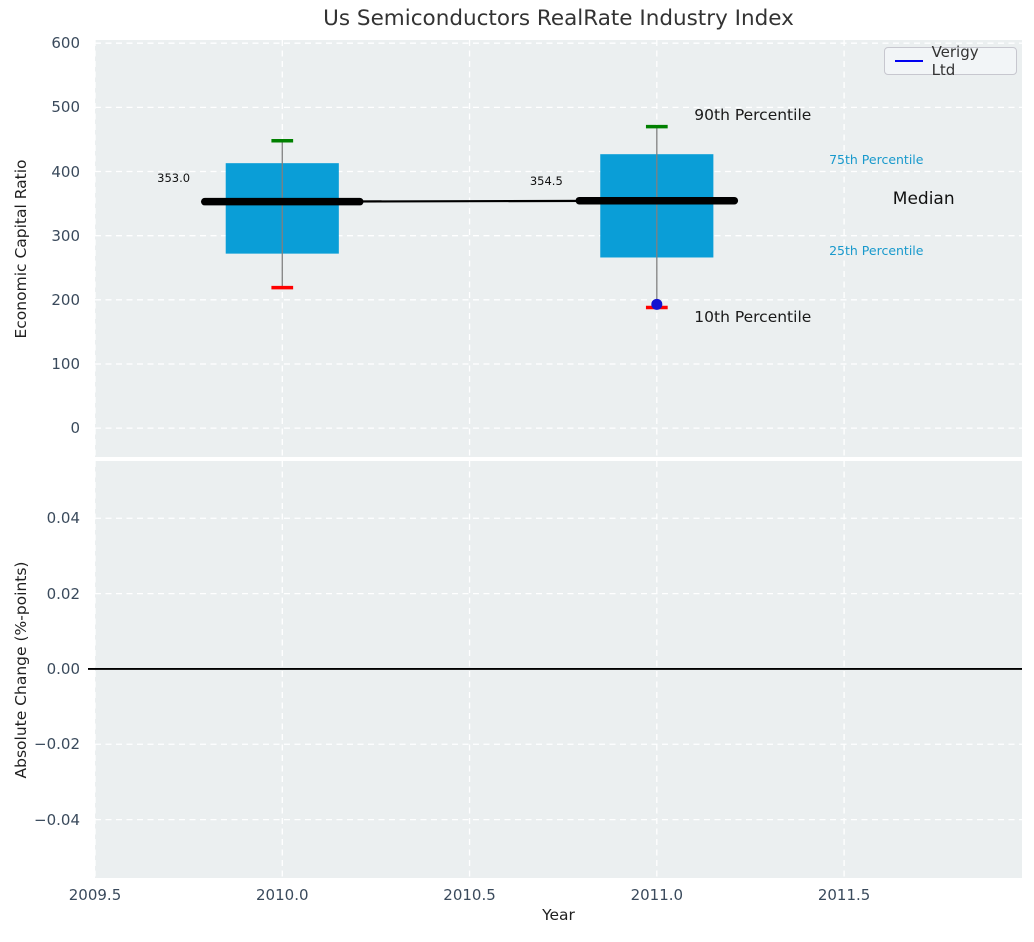 This screenshot has height=942, width=1034. What do you see at coordinates (21, 670) in the screenshot?
I see `y-axis-label-bottom: Absolute Change (%-points)` at bounding box center [21, 670].